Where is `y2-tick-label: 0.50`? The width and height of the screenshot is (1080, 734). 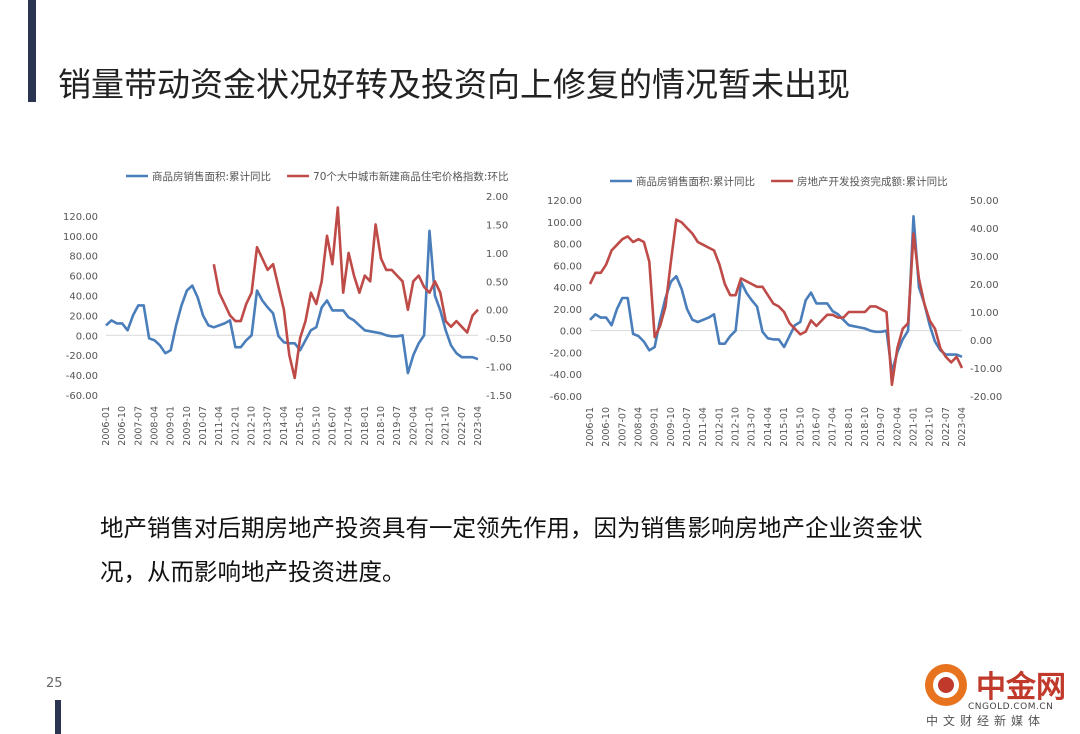 y2-tick-label: 0.50 is located at coordinates (497, 282).